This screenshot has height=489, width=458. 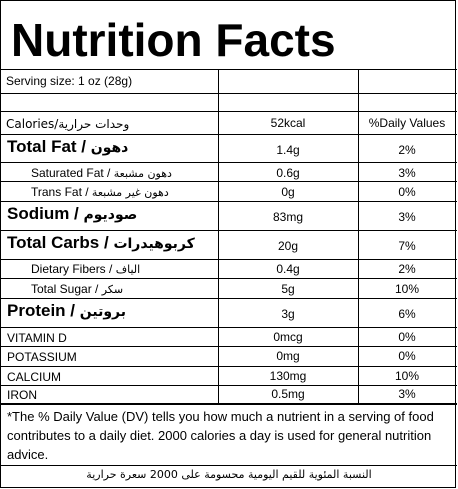 What do you see at coordinates (288, 246) in the screenshot?
I see `value-total-carbs: 20g` at bounding box center [288, 246].